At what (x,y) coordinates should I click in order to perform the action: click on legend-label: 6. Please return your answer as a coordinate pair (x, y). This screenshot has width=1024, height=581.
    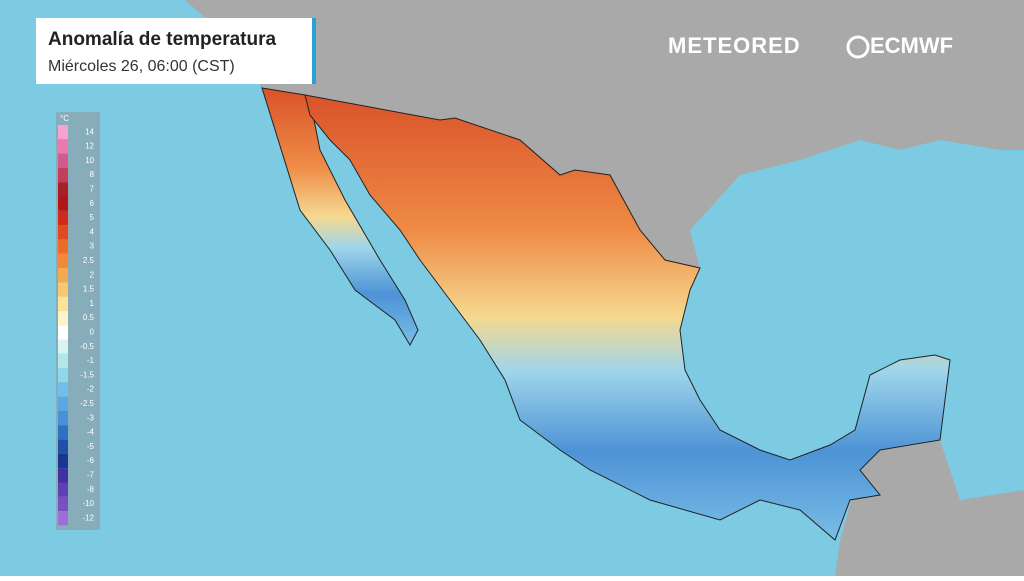
    Looking at the image, I should click on (92, 203).